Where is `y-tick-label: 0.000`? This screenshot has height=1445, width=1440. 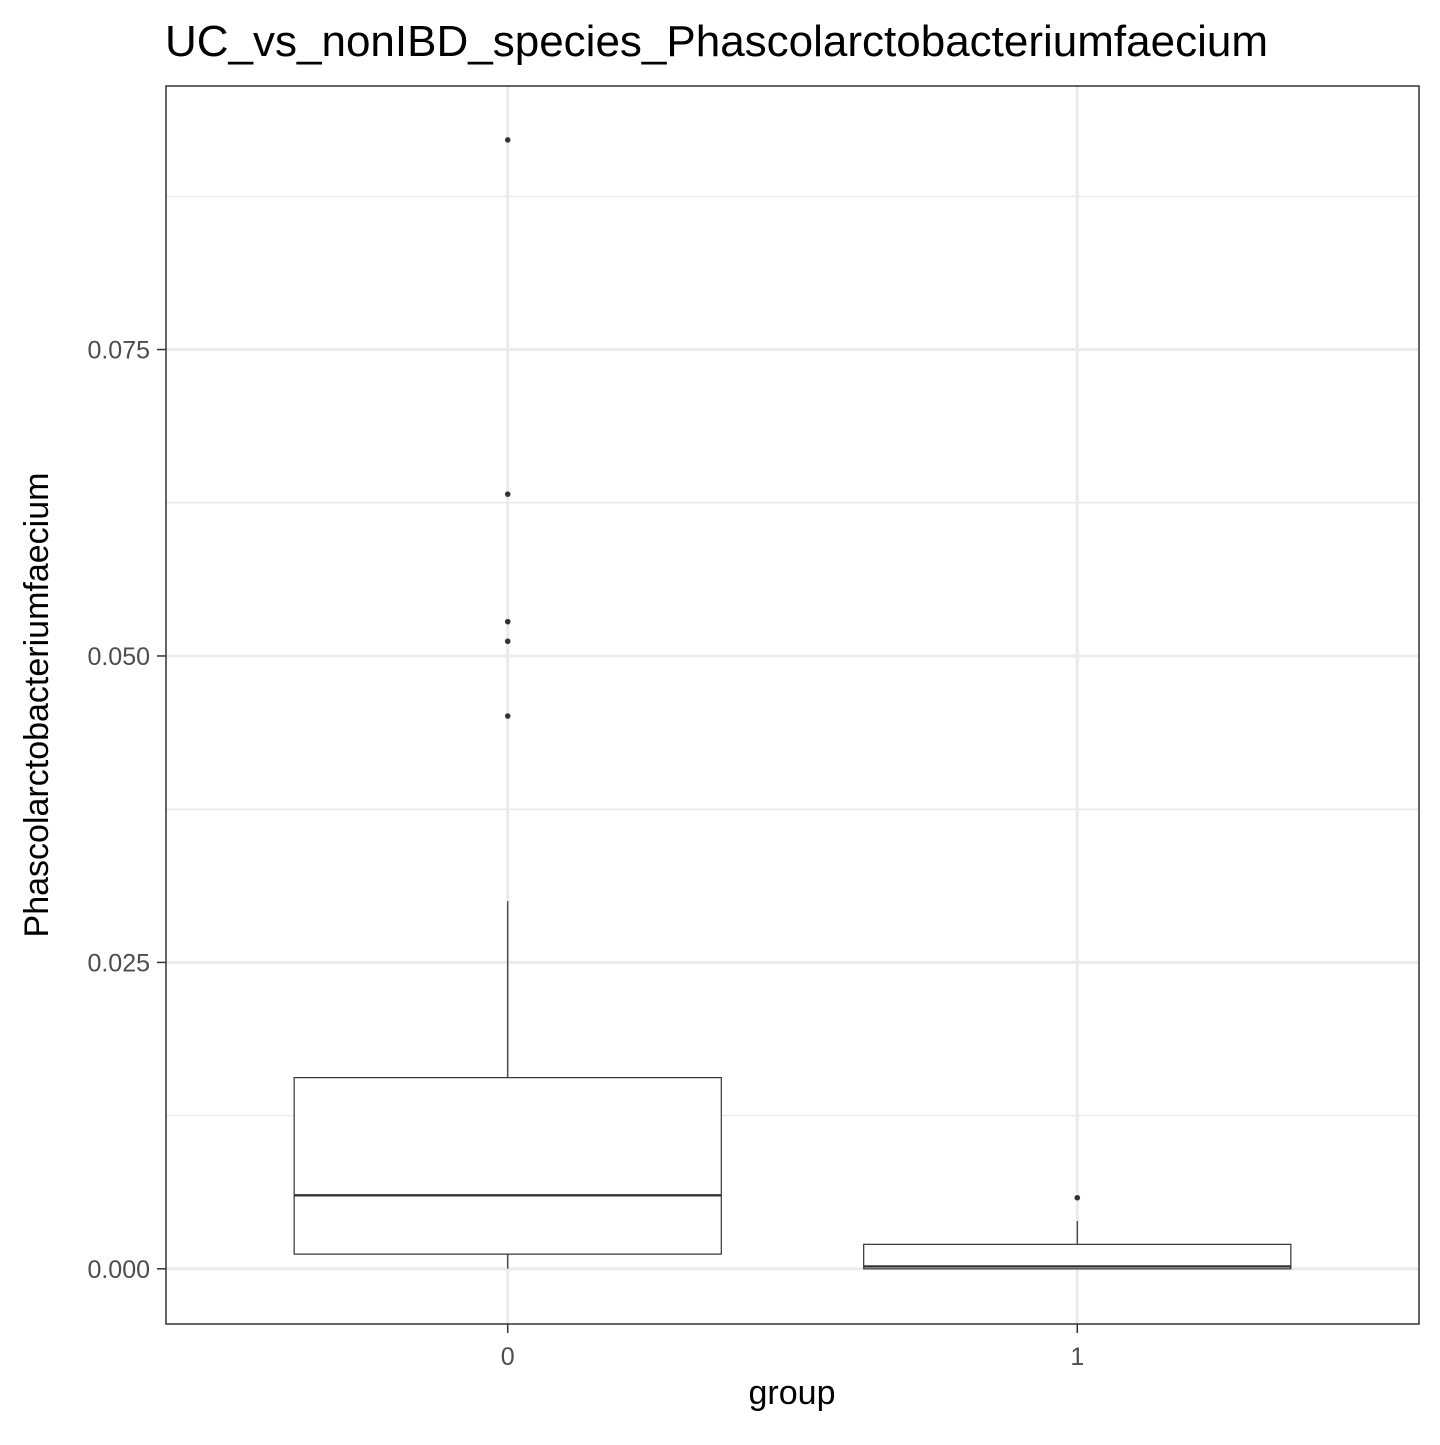 y-tick-label: 0.000 is located at coordinates (118, 1270).